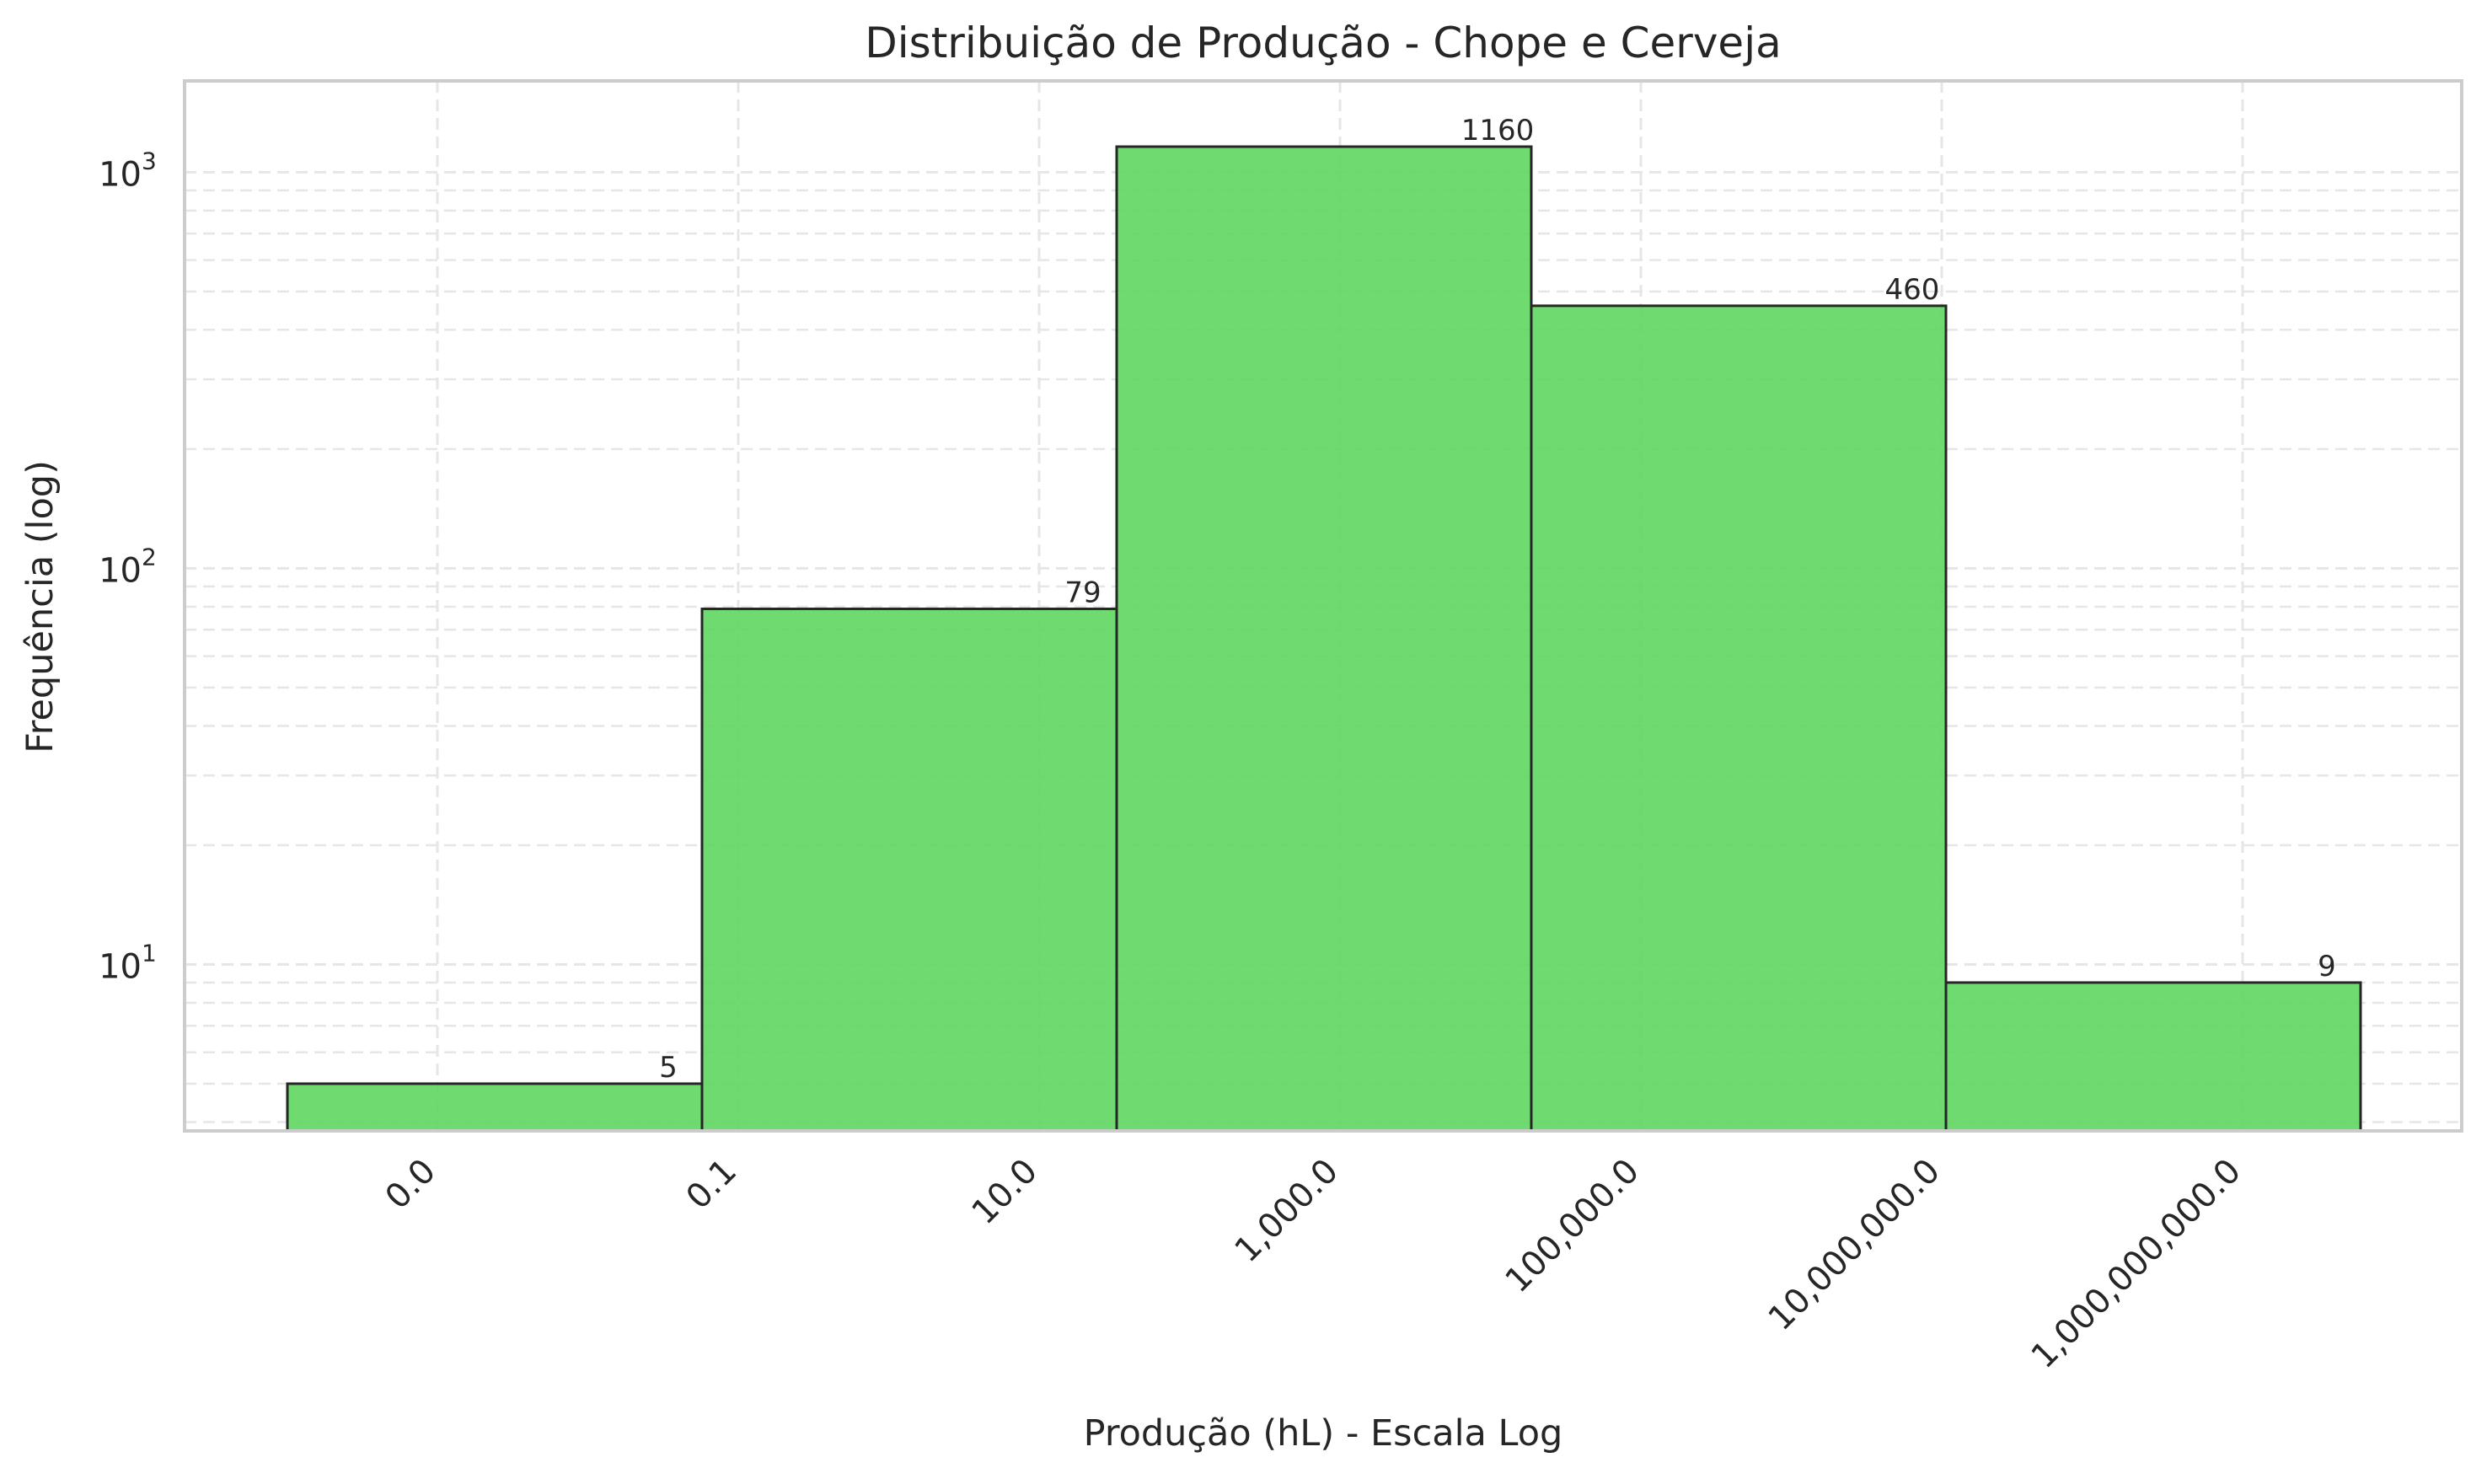 The height and width of the screenshot is (1484, 2487). Describe the element at coordinates (1913, 290) in the screenshot. I see `bar-value-label: 460` at that location.